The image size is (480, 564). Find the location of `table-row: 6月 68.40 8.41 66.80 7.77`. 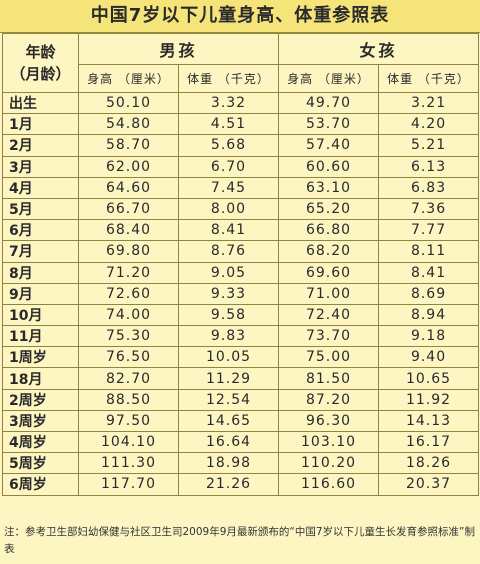

table-row: 6月 68.40 8.41 66.80 7.77 is located at coordinates (241, 230).